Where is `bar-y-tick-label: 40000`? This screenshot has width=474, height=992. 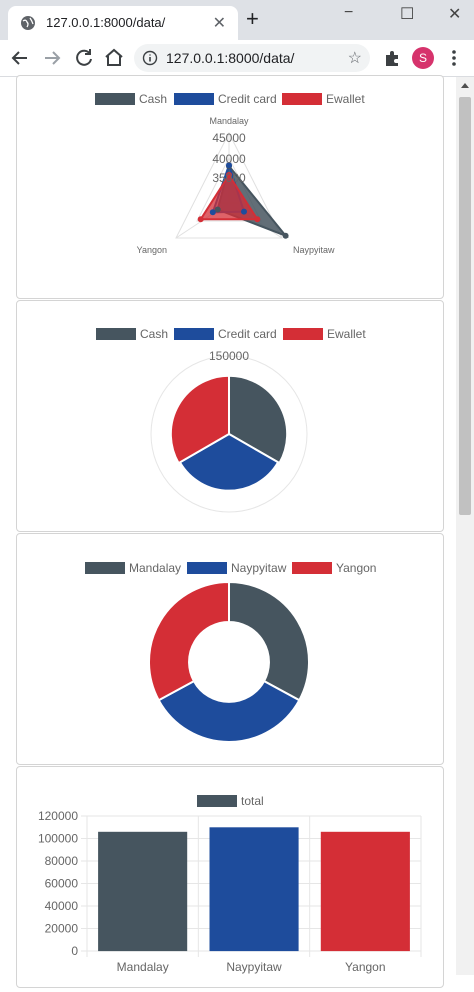 bar-y-tick-label: 40000 is located at coordinates (62, 906).